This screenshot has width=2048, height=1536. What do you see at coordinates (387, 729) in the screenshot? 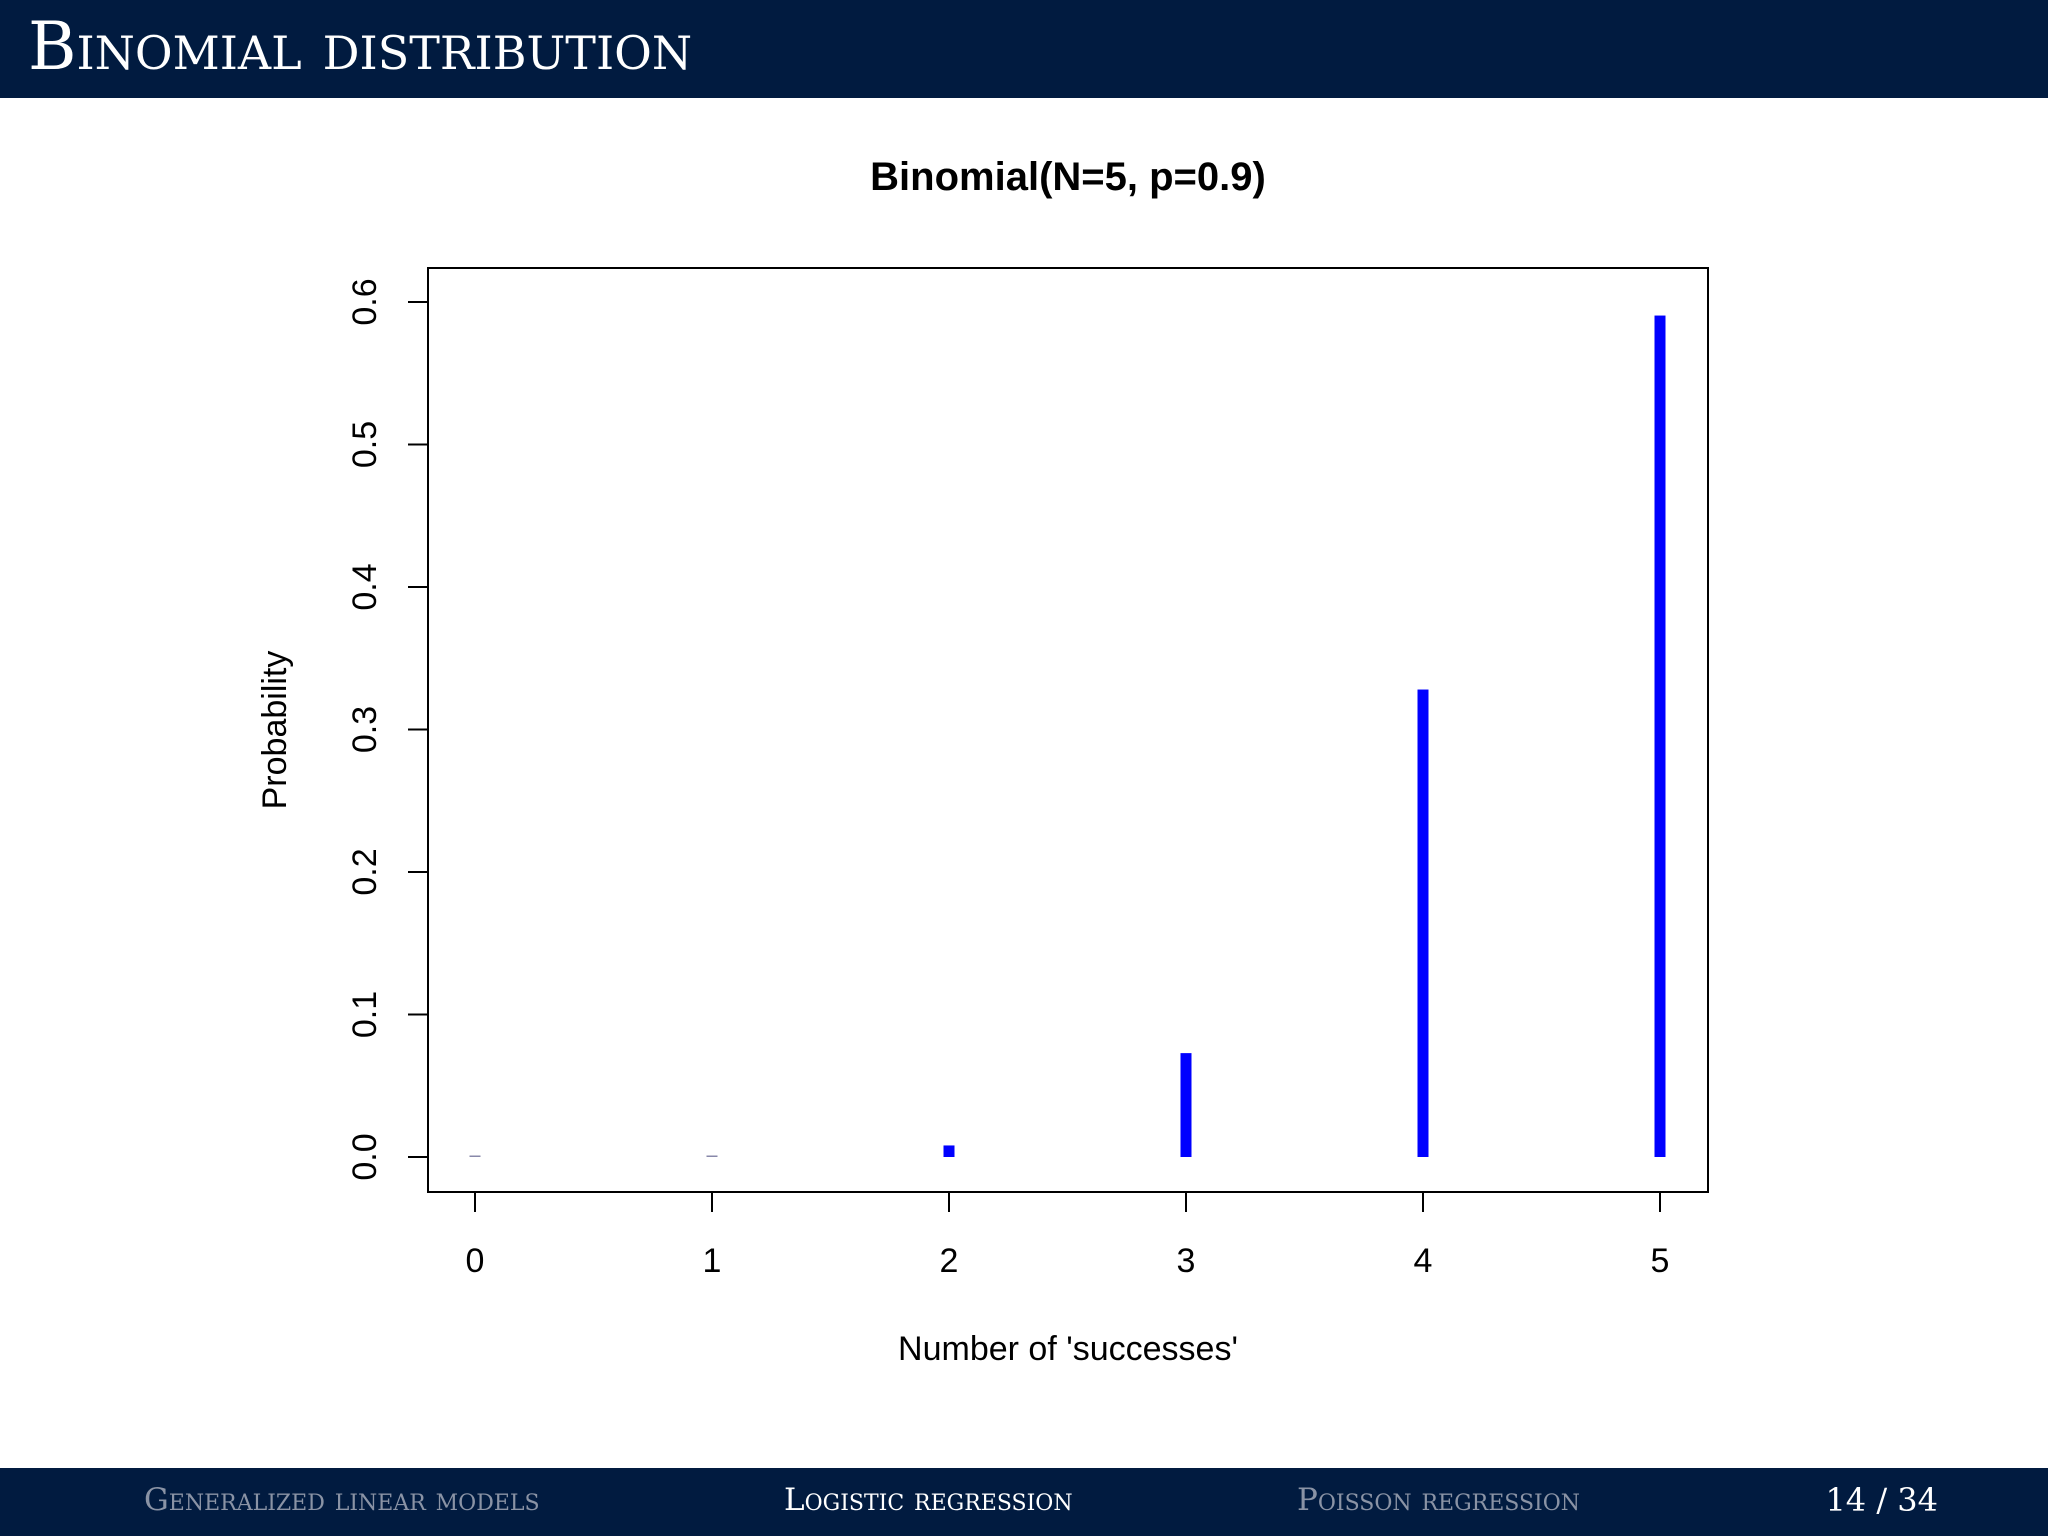
I see `y-axis: 0.0 0.1 0.2 0.3 0.4 0.5 0.6` at bounding box center [387, 729].